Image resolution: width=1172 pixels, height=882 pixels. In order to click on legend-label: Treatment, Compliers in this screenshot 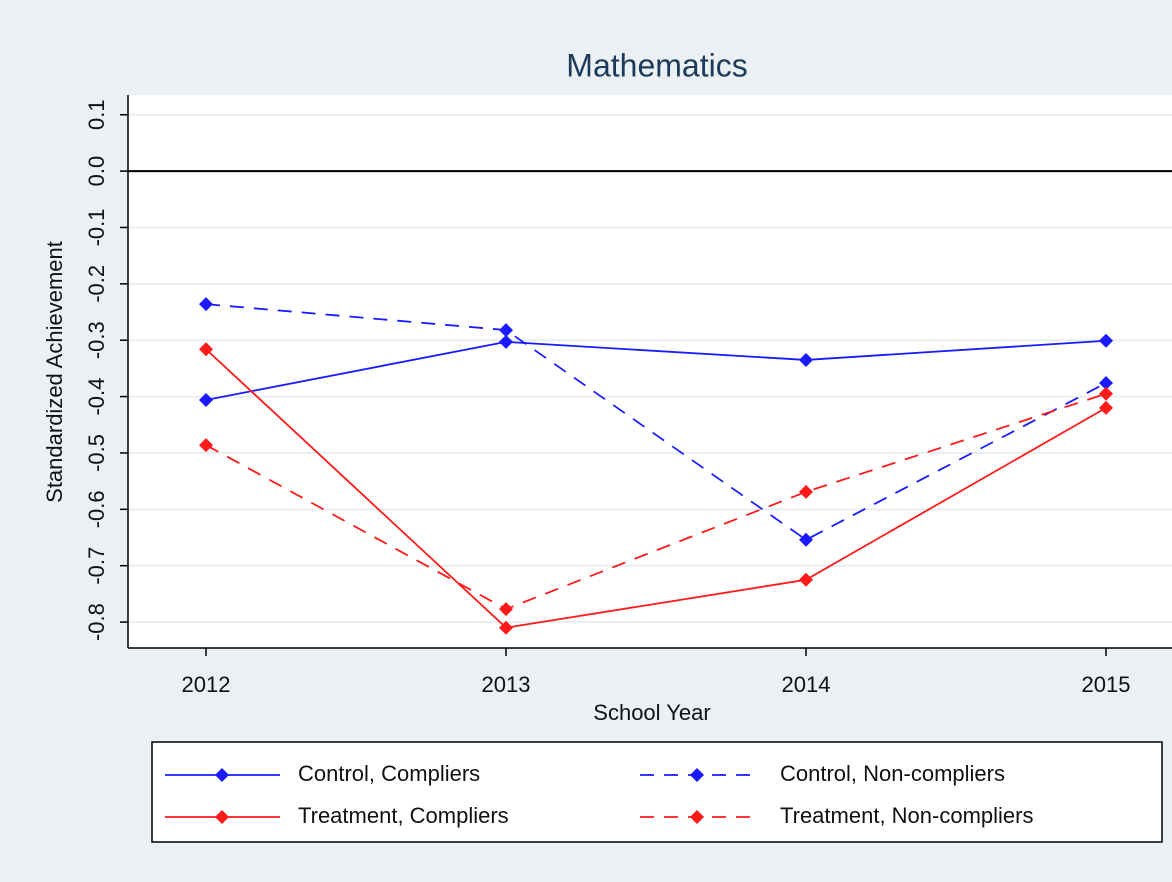, I will do `click(403, 815)`.